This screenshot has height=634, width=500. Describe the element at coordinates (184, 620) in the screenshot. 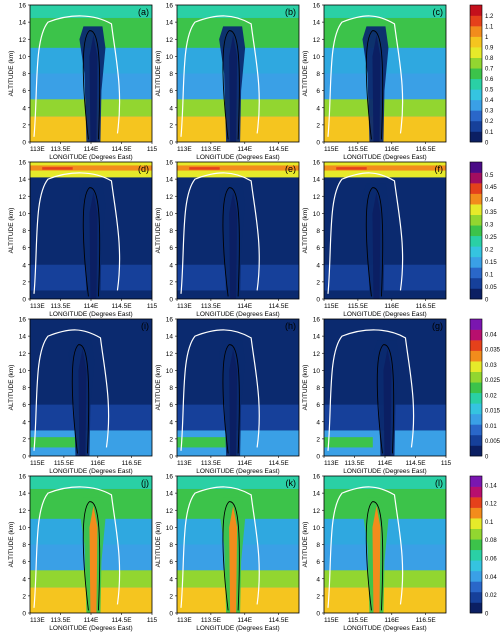

I see `x-tick-label: 113E` at that location.